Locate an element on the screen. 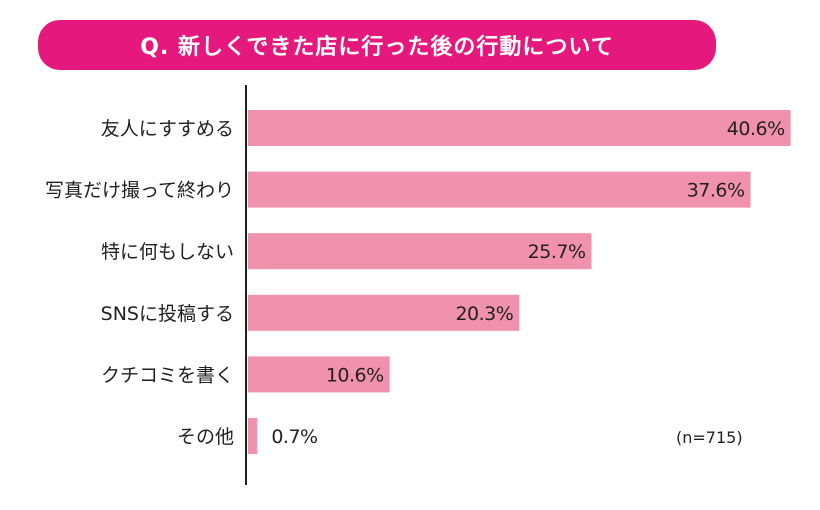 The height and width of the screenshot is (510, 820). title-banner: Q. 新しくできた店に行った後の行動について is located at coordinates (377, 45).